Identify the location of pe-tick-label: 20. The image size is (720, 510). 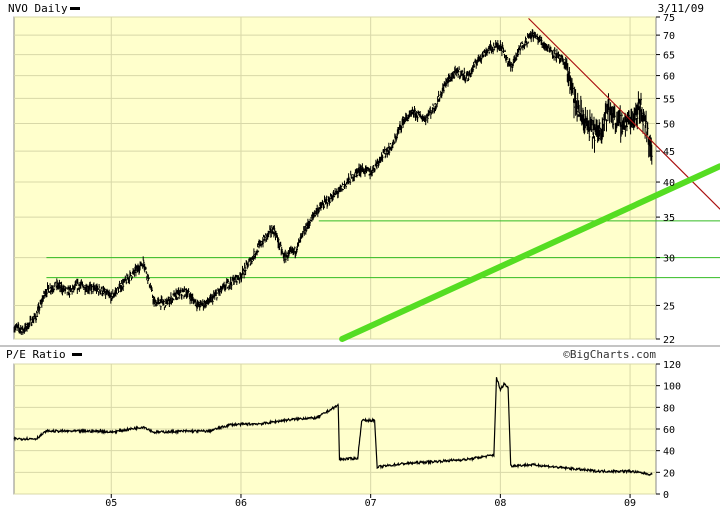
(669, 473).